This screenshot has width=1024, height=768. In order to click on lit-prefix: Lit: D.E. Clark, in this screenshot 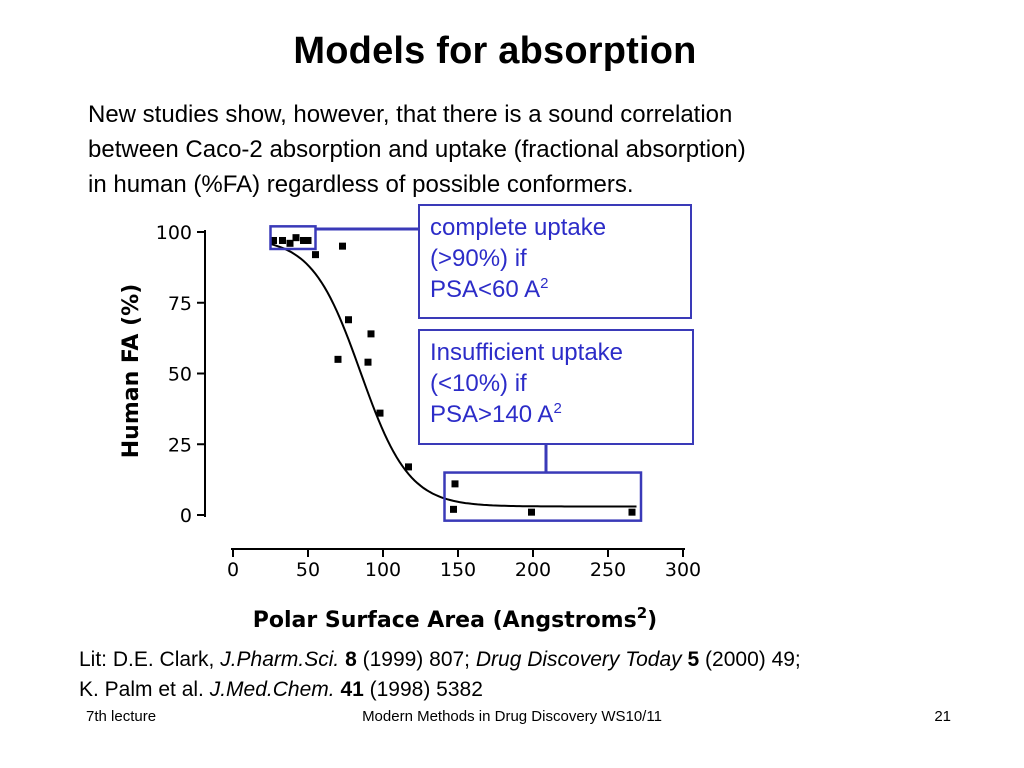, I will do `click(150, 659)`.